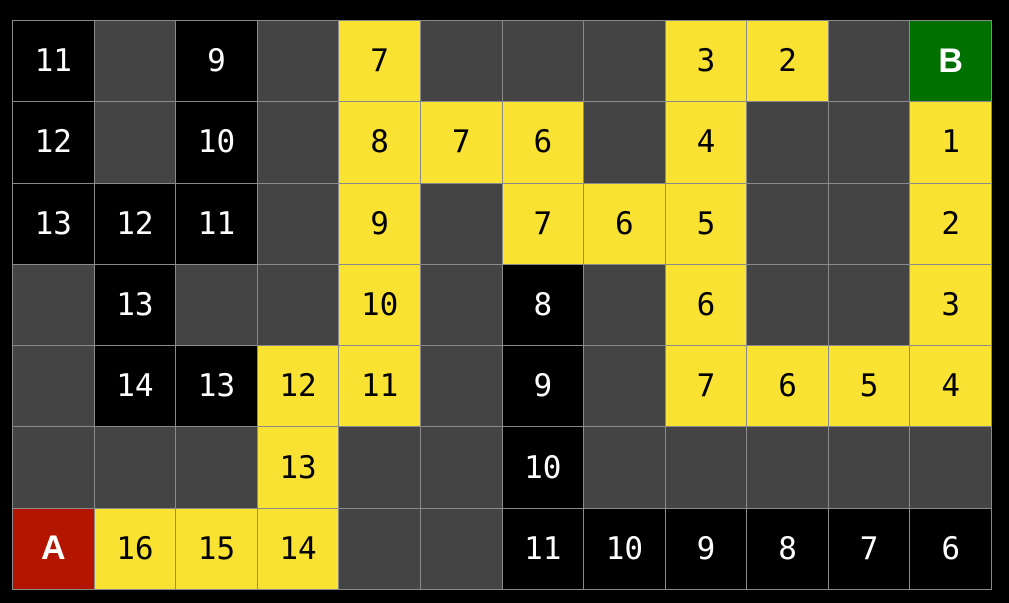  I want to click on path-cell: 13, so click(298, 468).